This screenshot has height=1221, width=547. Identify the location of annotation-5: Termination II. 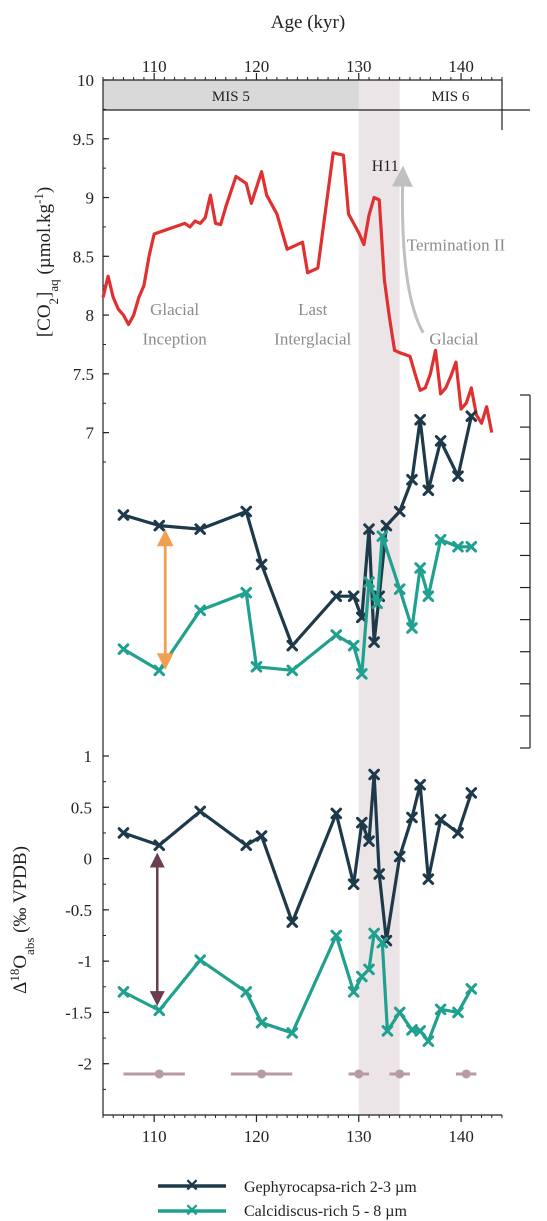
(456, 244).